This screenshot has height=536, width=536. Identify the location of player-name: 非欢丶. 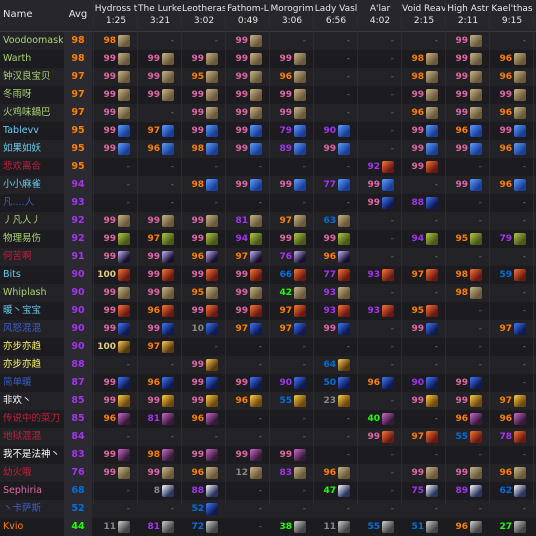
(17, 400).